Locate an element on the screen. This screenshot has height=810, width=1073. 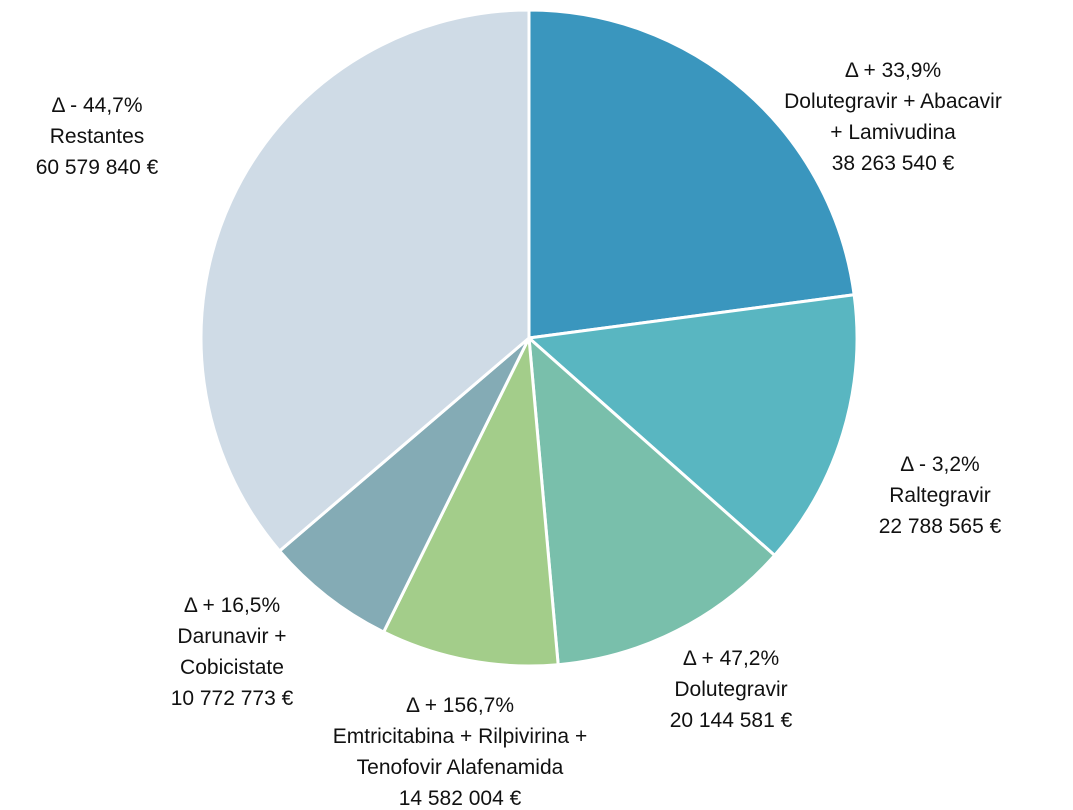
delta-label: Δ + 16,5% is located at coordinates (232, 605).